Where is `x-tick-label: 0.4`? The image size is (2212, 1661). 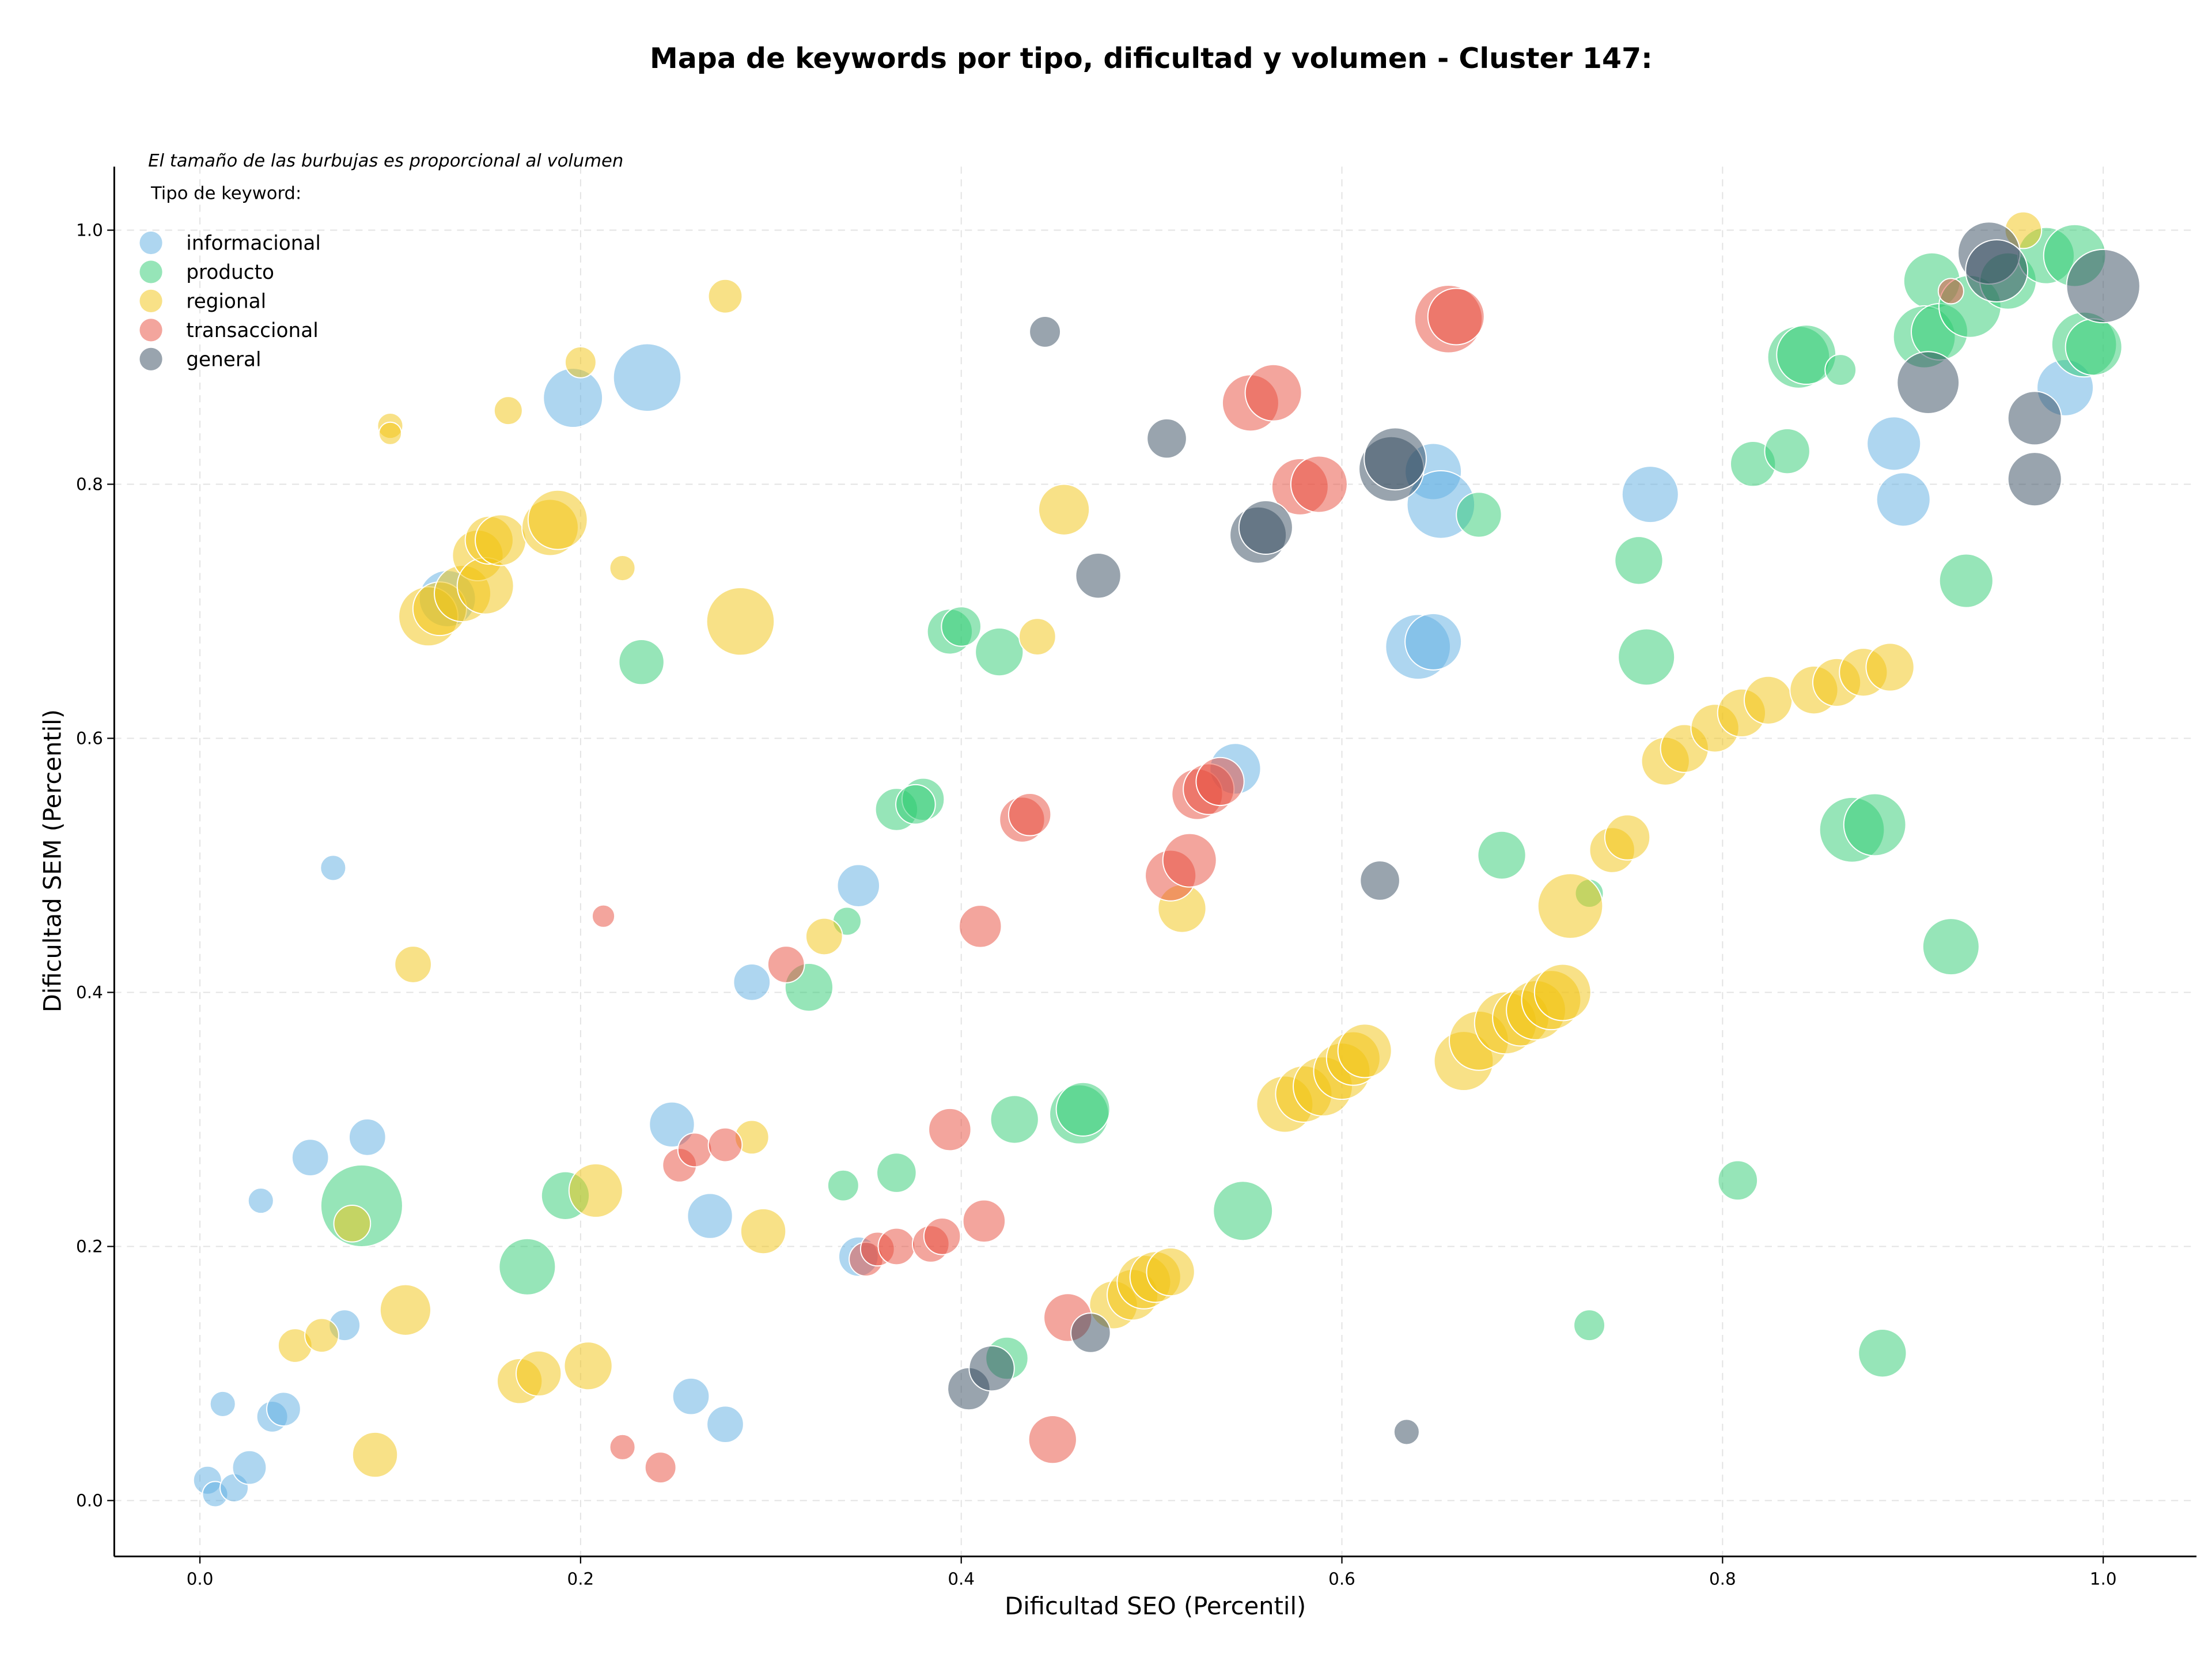
x-tick-label: 0.4 is located at coordinates (961, 1578).